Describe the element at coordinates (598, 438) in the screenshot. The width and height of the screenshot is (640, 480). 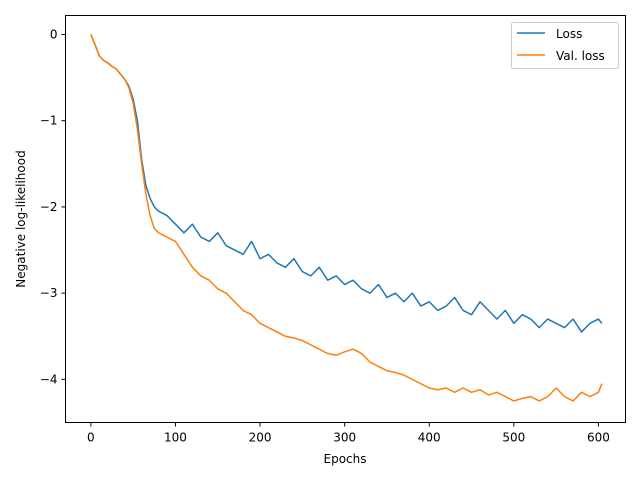
I see `x-tick-label: 600` at that location.